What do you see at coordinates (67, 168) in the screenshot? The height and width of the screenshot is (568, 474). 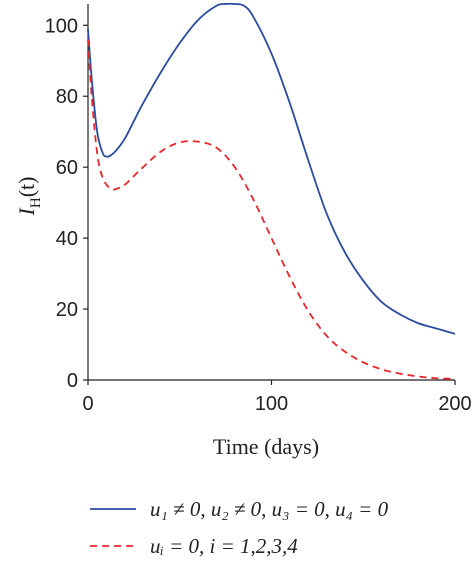 I see `y-tick-label: 60` at bounding box center [67, 168].